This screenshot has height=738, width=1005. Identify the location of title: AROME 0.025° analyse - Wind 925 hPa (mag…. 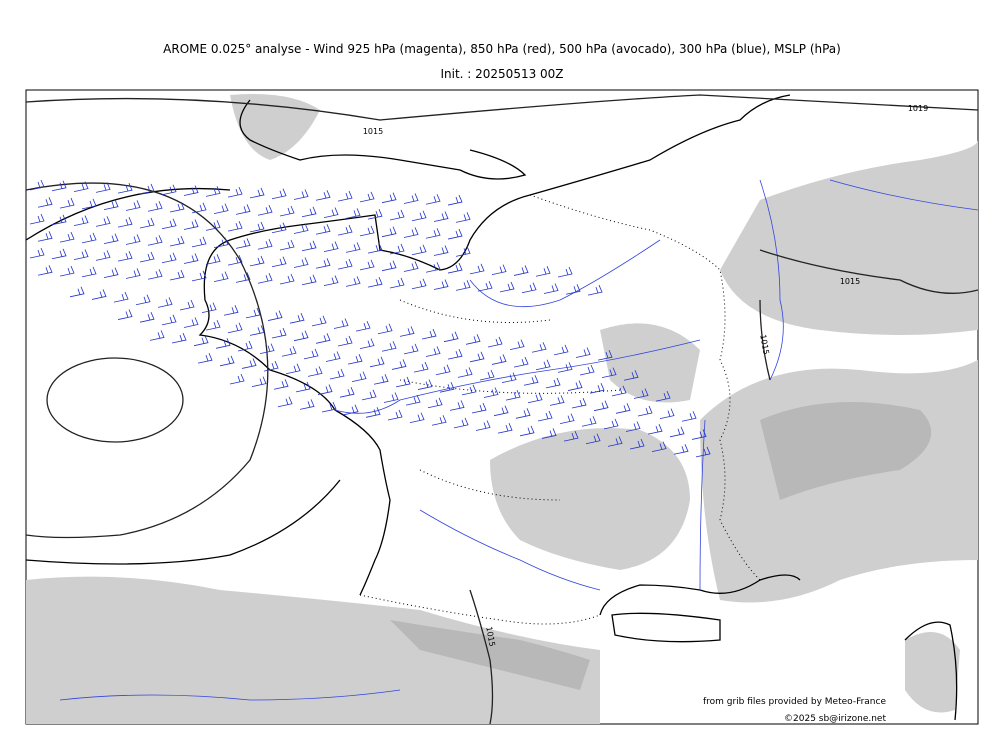
(502, 49).